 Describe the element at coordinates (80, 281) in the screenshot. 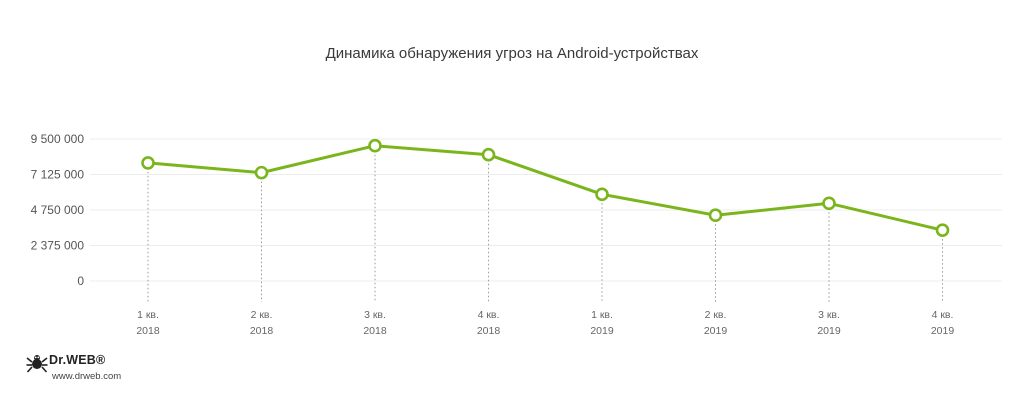

I see `y-tick-label: 0` at that location.